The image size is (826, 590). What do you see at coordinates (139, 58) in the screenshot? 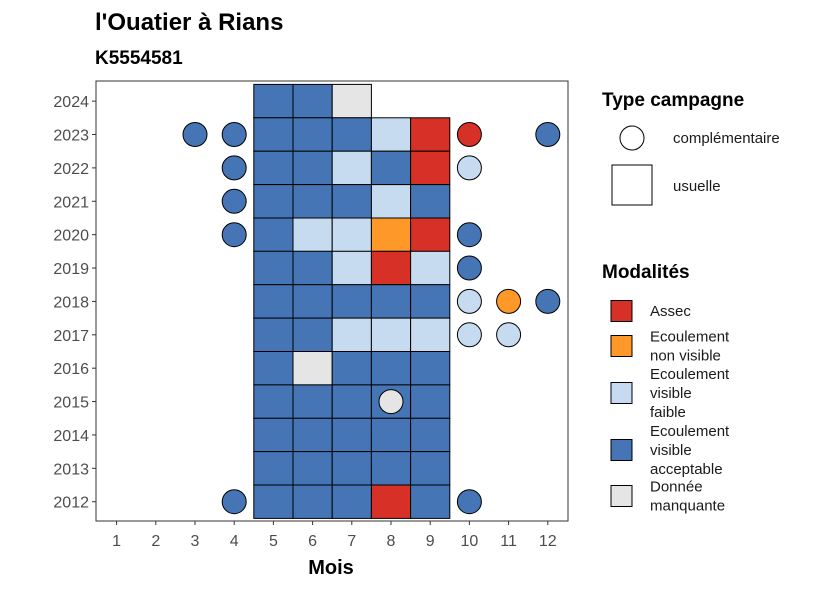
I see `chart-subtitle: K5554581` at bounding box center [139, 58].